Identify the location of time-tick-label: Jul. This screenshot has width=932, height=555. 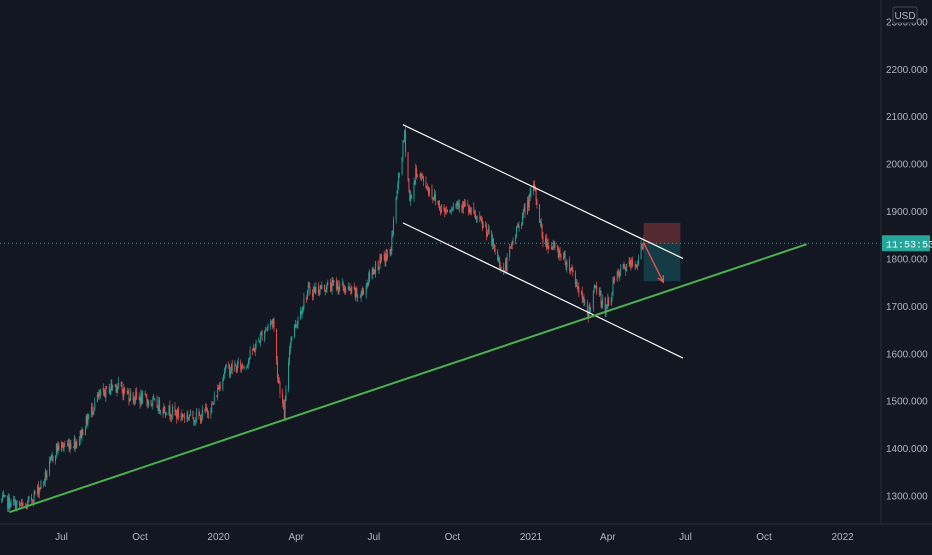
(374, 537).